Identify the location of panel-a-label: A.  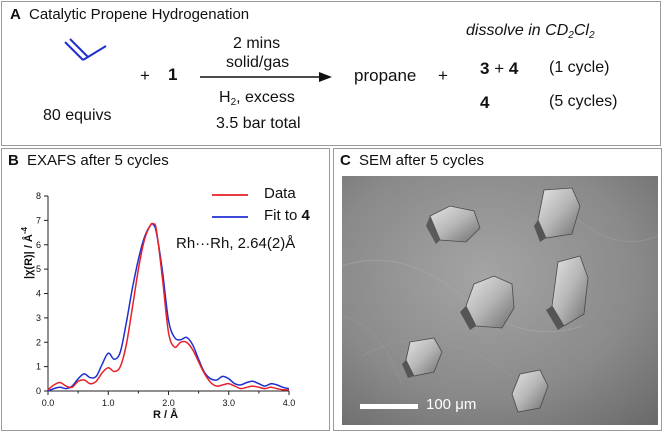
(15, 14).